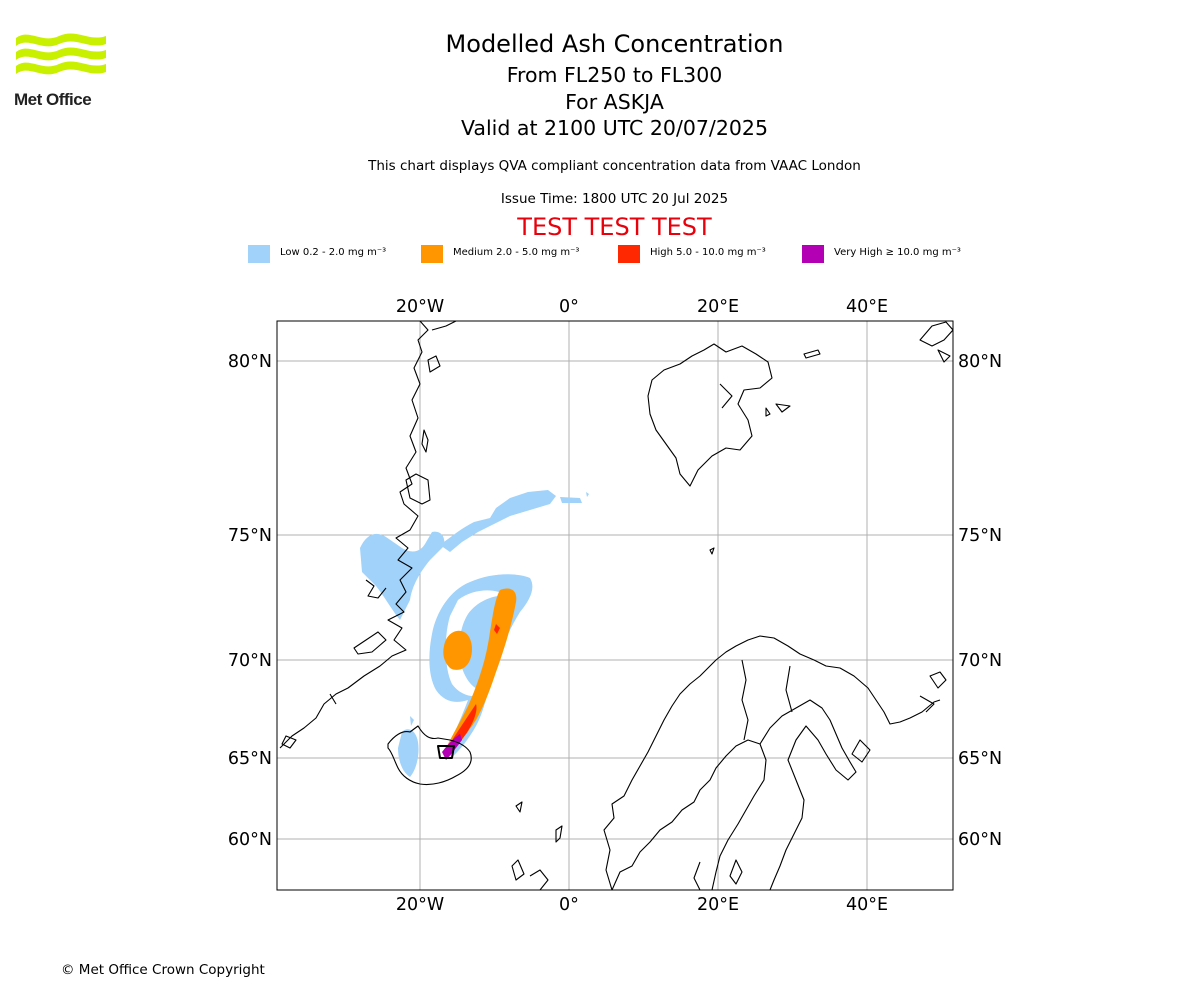 Image resolution: width=1200 pixels, height=1000 pixels. I want to click on test-banner: TEST TEST TEST, so click(614, 227).